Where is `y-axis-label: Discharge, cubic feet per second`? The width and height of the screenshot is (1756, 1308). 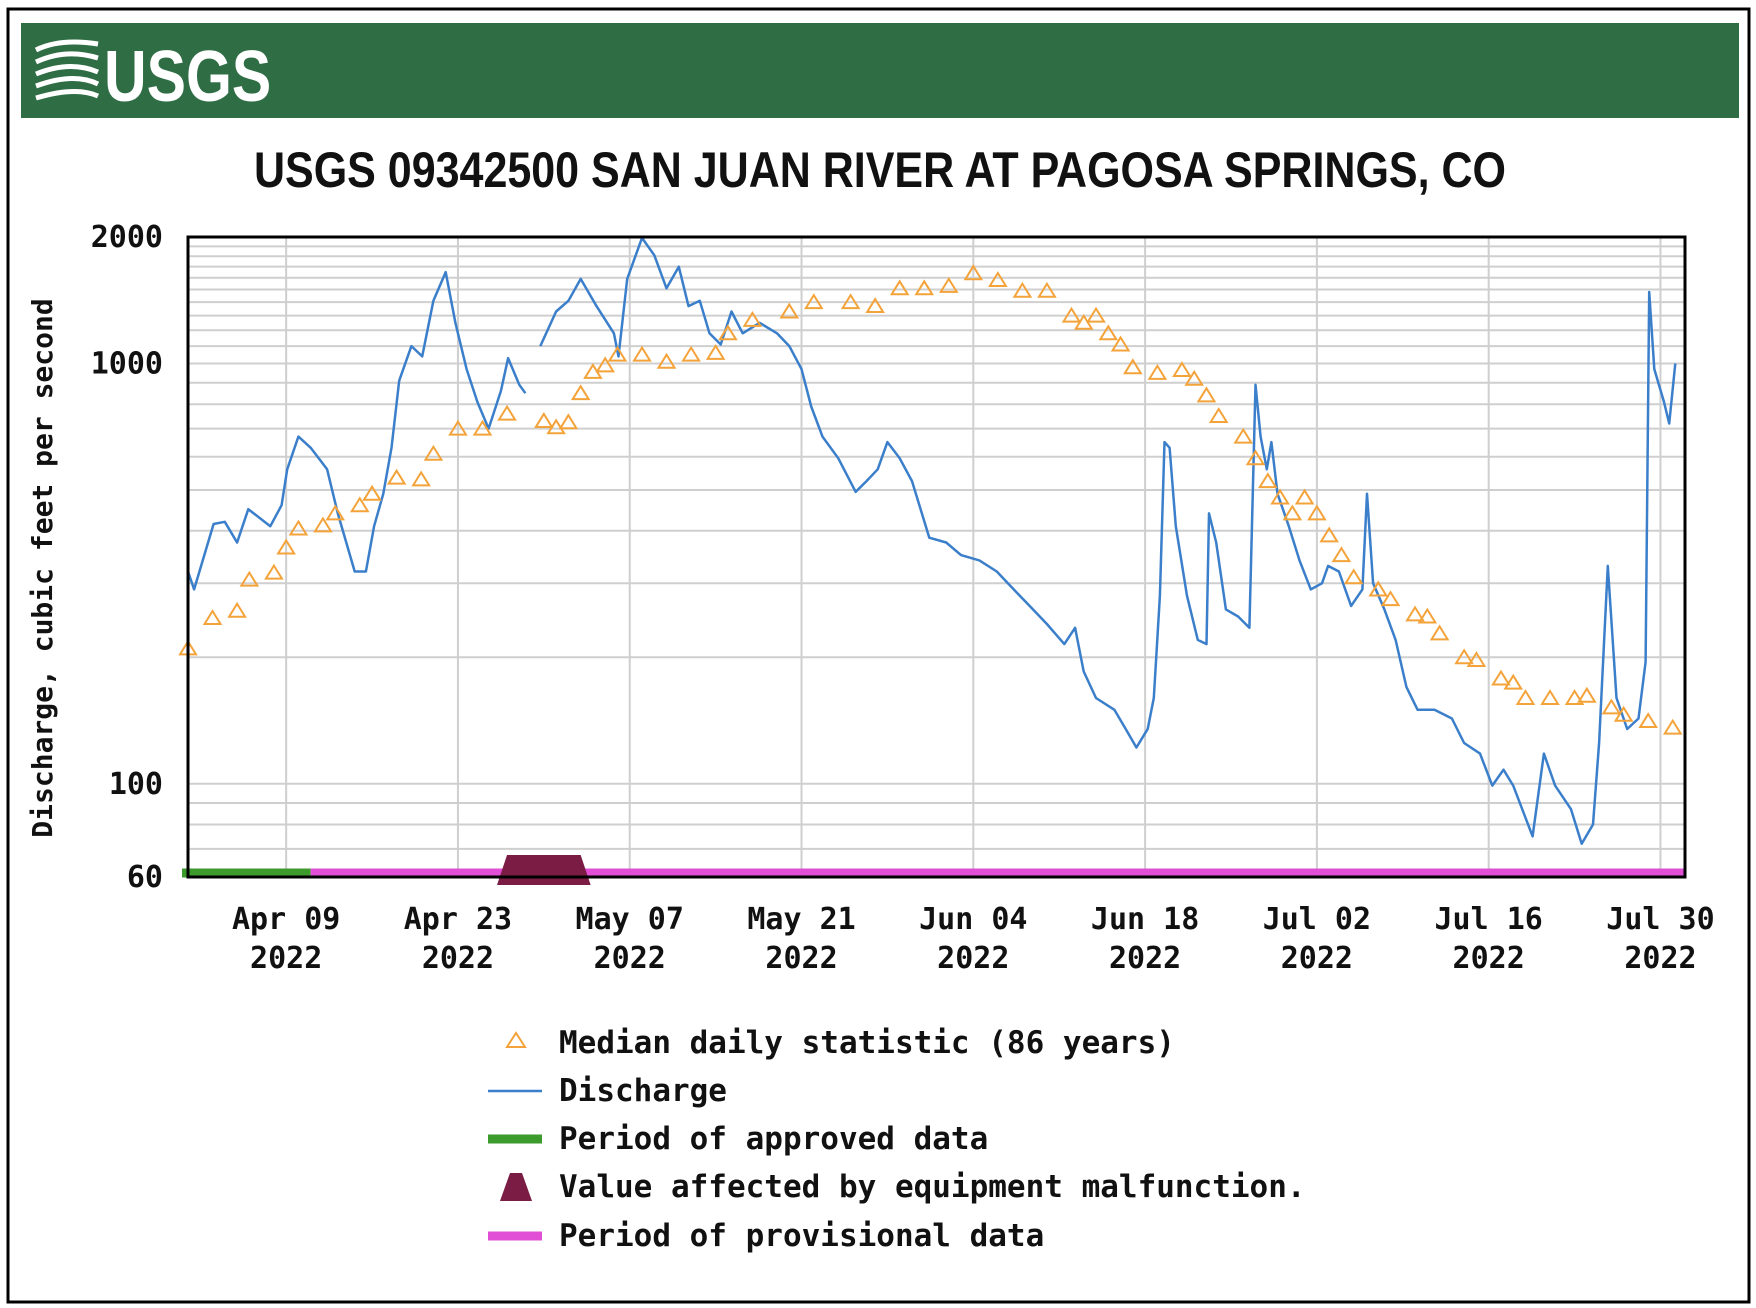
y-axis-label: Discharge, cubic feet per second is located at coordinates (42, 567).